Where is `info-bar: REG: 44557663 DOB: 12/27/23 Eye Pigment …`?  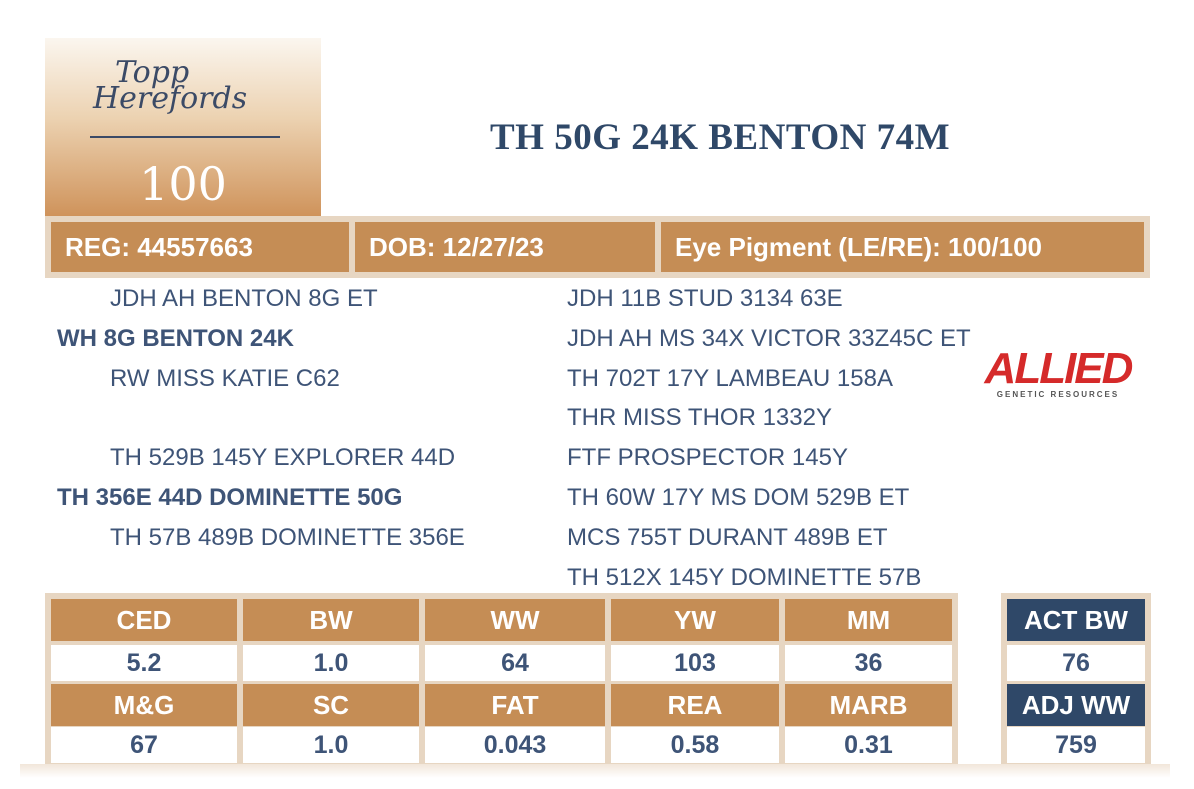 info-bar: REG: 44557663 DOB: 12/27/23 Eye Pigment … is located at coordinates (597, 247).